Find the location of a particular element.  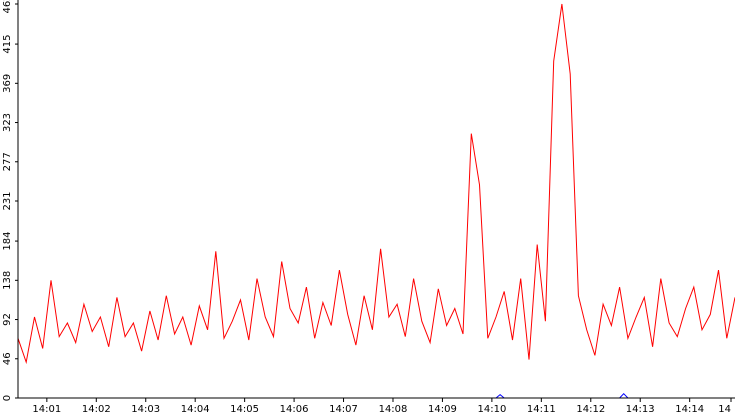

x-tick-label-2: 14:03 is located at coordinates (145, 409).